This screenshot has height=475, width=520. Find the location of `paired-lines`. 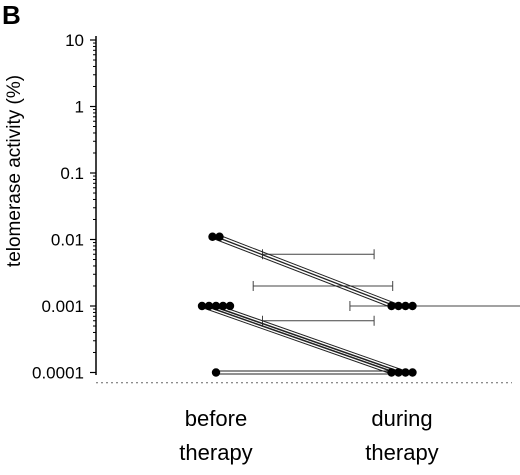

paired-lines is located at coordinates (307, 304).